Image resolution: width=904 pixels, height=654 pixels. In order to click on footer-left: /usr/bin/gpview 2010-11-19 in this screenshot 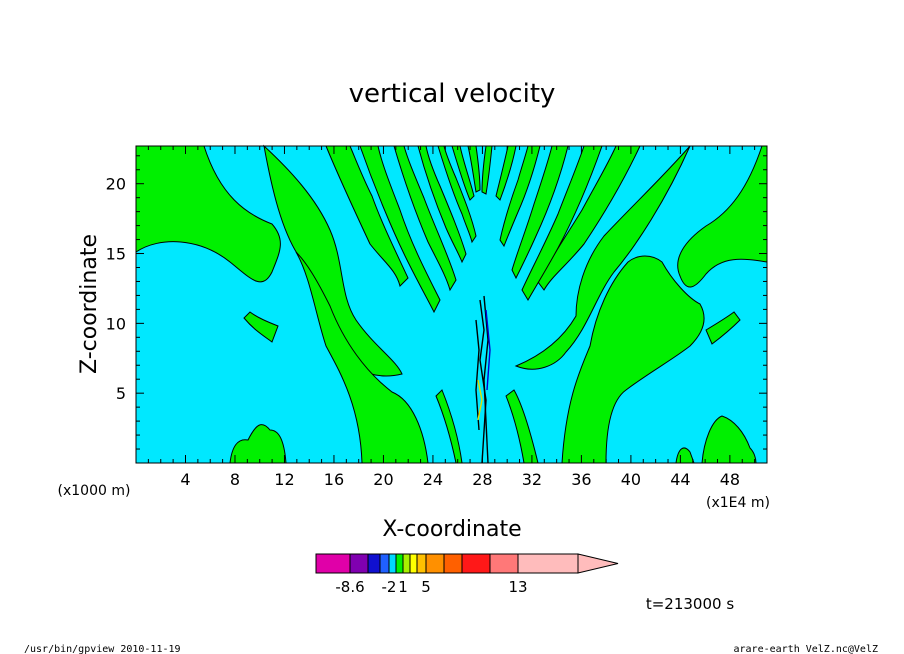, I will do `click(102, 649)`.